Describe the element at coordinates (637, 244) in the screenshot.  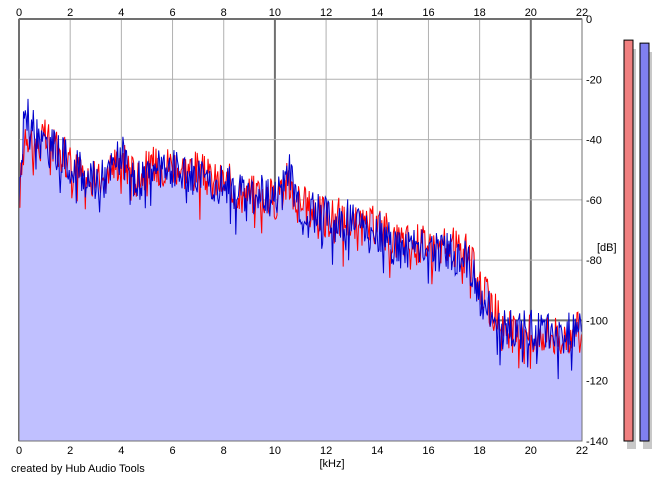
I see `level-meters` at that location.